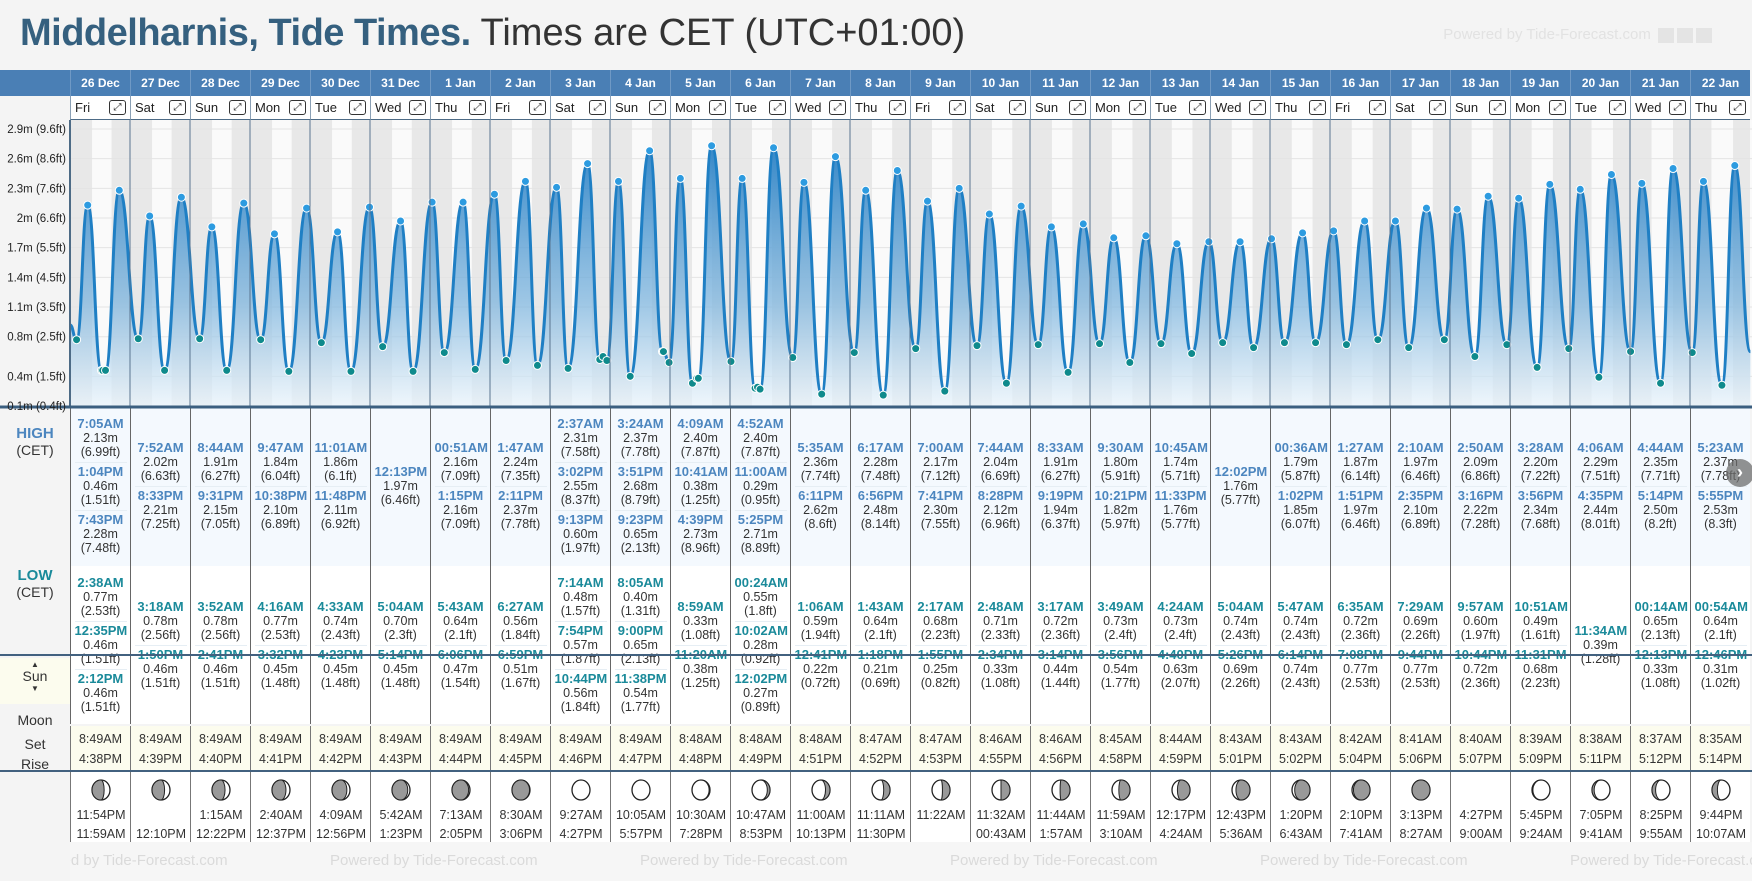 The image size is (1752, 881). What do you see at coordinates (100, 451) in the screenshot?
I see `tide-height-ft: (6.99ft)` at bounding box center [100, 451].